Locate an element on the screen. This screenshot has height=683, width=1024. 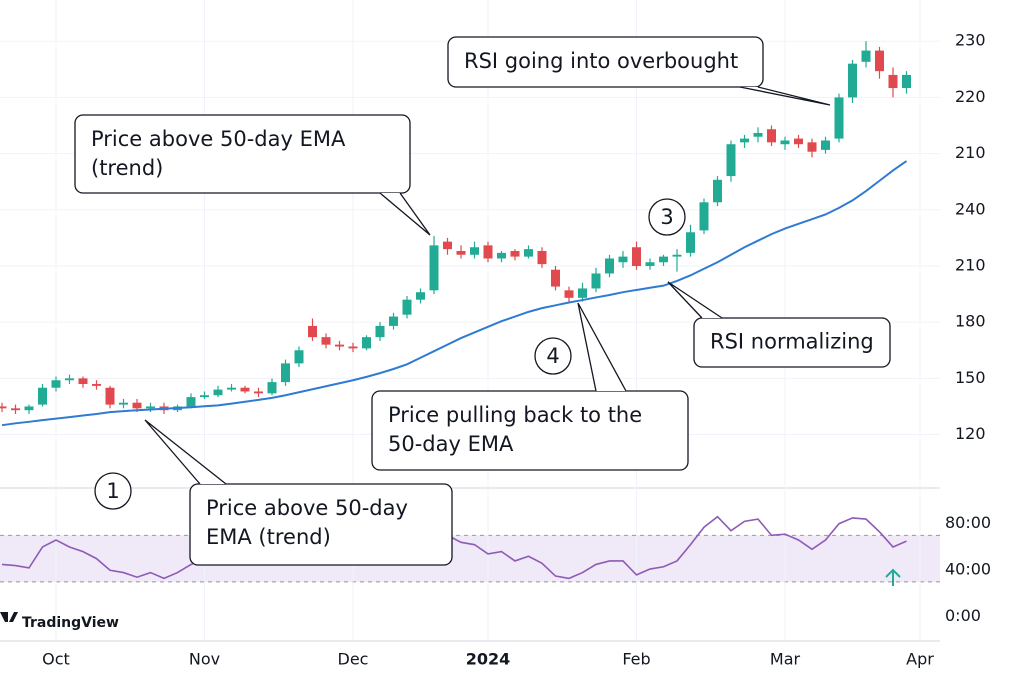
rsi-line is located at coordinates (454, 547).